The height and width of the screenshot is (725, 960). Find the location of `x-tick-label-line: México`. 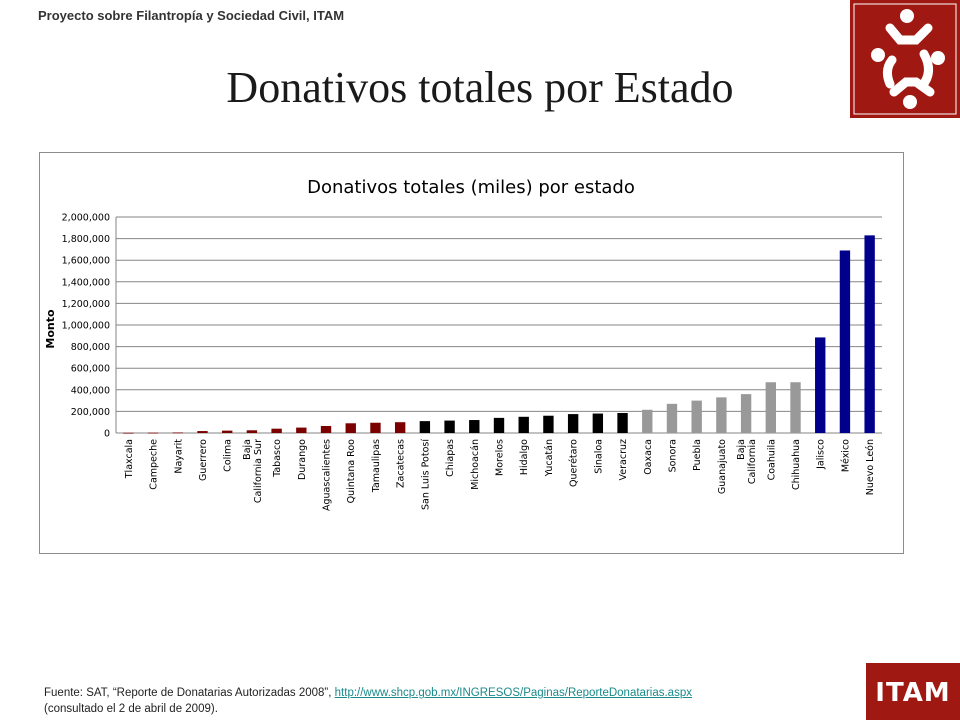

x-tick-label-line: México is located at coordinates (845, 455).